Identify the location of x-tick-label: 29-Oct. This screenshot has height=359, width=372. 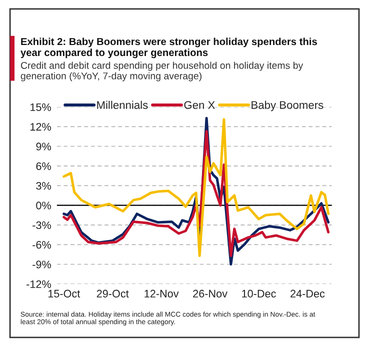
(112, 294).